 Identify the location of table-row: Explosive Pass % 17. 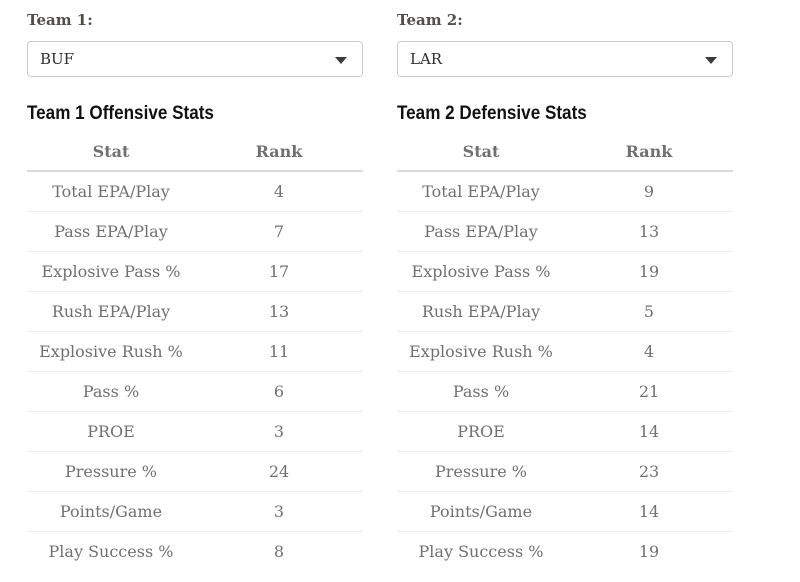
(195, 271).